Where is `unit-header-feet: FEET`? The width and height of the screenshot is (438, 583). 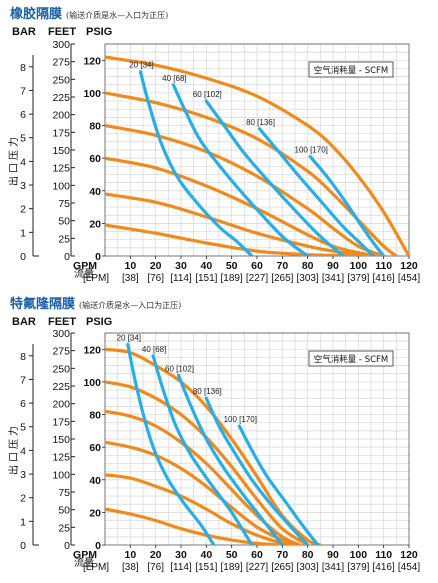
unit-header-feet: FEET is located at coordinates (62, 32).